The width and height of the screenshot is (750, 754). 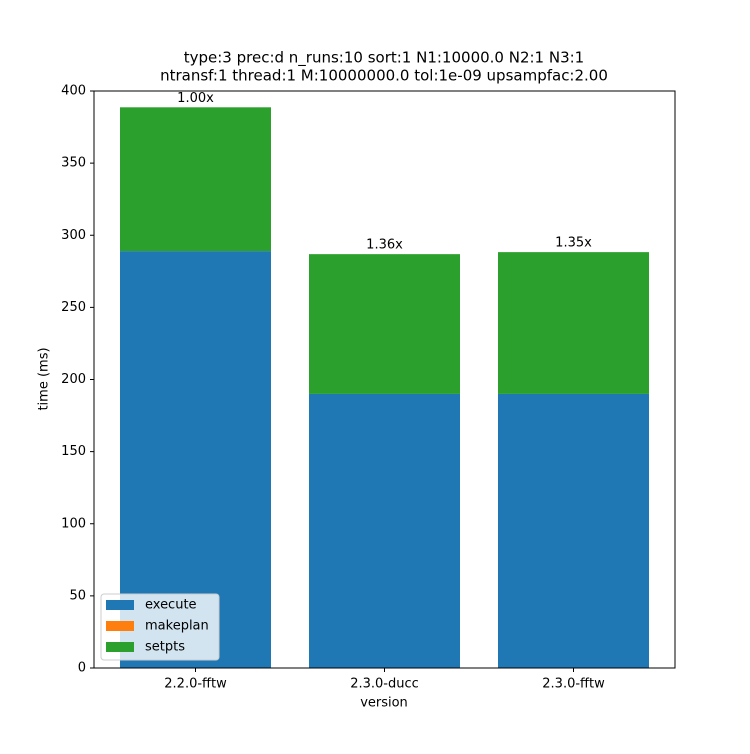 I want to click on y-tick-label: 100, so click(x=73, y=523).